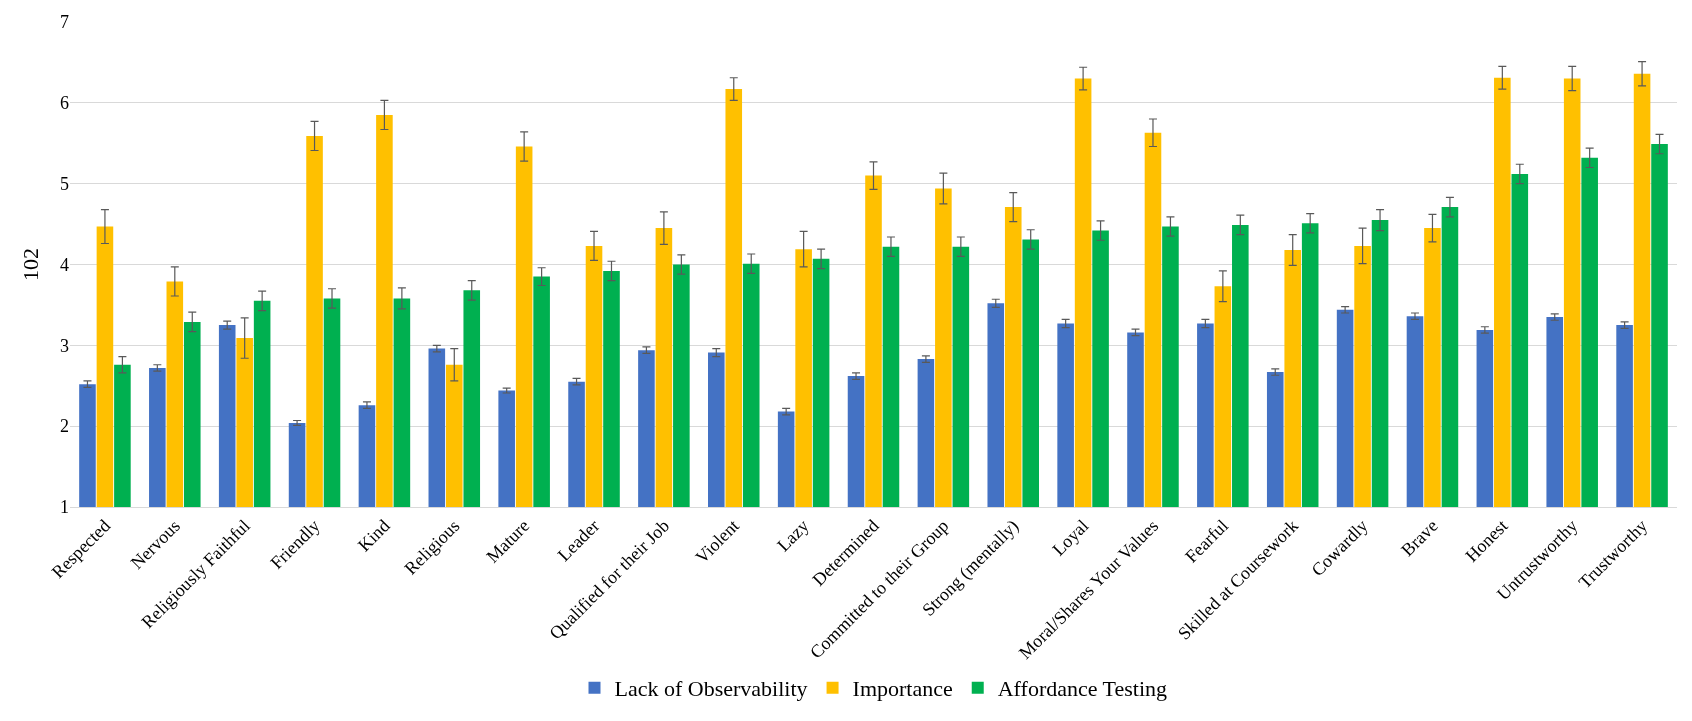 The width and height of the screenshot is (1692, 721). What do you see at coordinates (64, 345) in the screenshot?
I see `y-tick-label: 3` at bounding box center [64, 345].